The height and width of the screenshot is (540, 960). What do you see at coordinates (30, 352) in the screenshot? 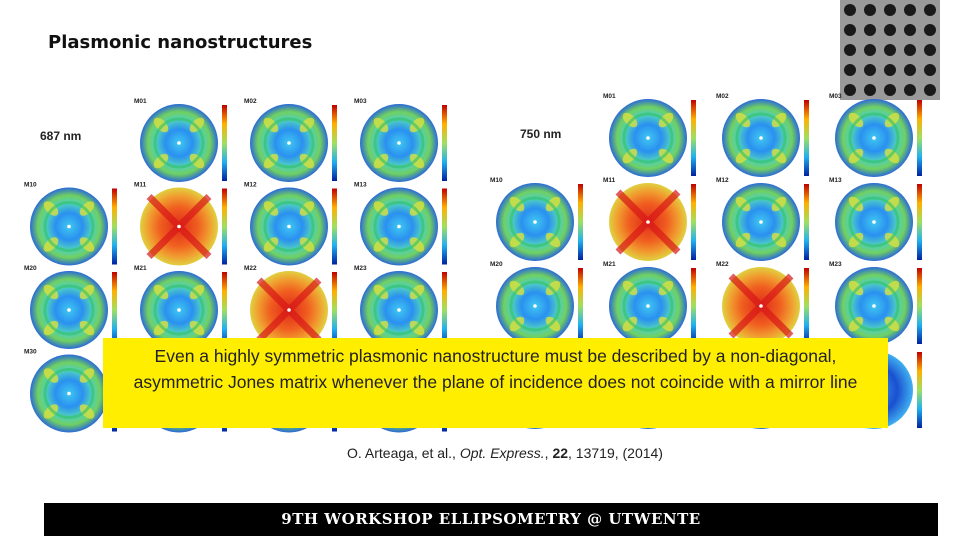
I see `panel-label: M30` at bounding box center [30, 352].